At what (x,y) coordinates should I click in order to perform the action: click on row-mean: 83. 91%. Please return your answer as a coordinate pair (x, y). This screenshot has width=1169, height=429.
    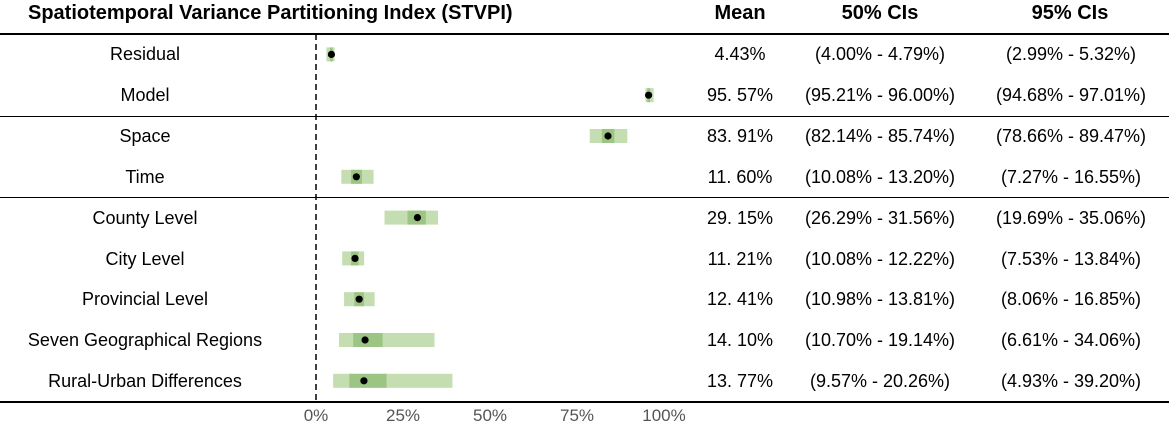
    Looking at the image, I should click on (740, 136).